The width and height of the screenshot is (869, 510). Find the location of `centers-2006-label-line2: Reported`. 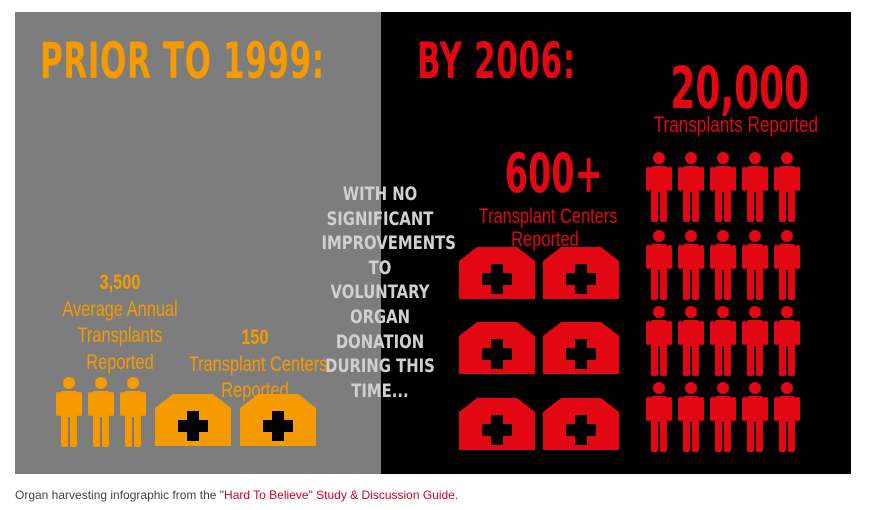

centers-2006-label-line2: Reported is located at coordinates (545, 239).